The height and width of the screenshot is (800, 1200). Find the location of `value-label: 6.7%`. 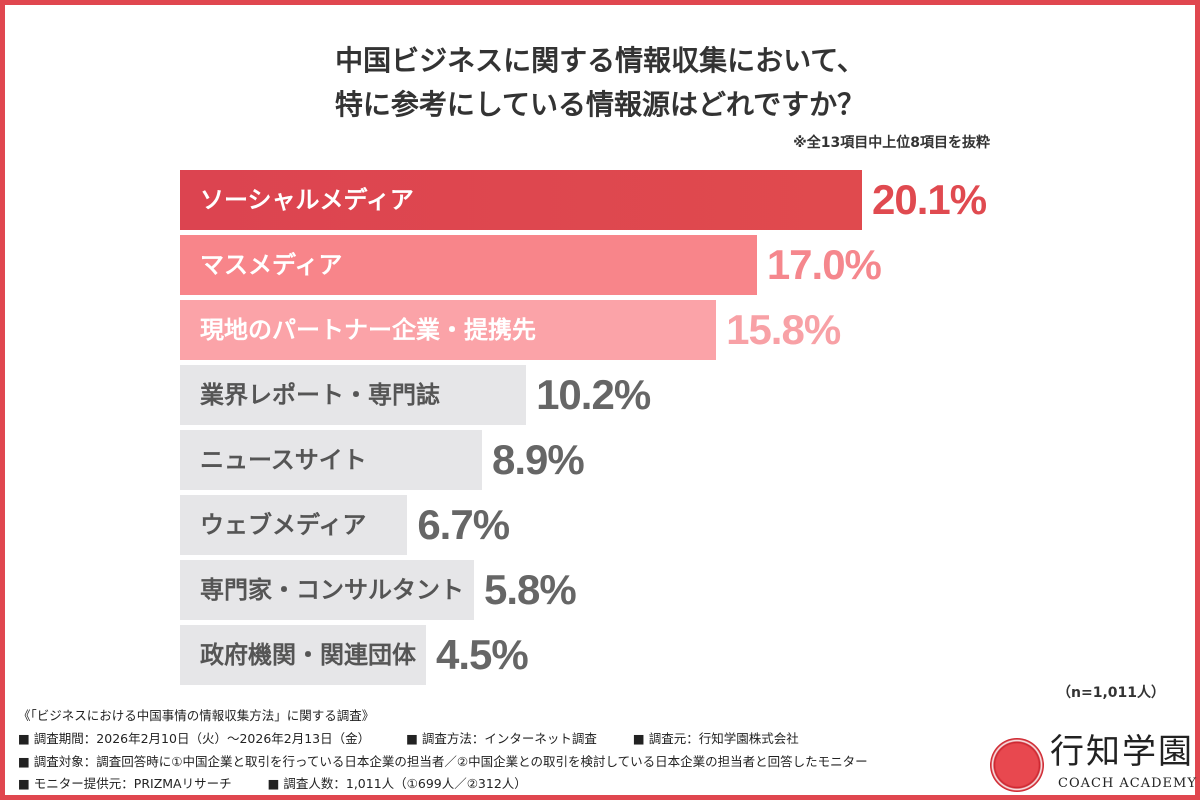

value-label: 6.7% is located at coordinates (463, 524).